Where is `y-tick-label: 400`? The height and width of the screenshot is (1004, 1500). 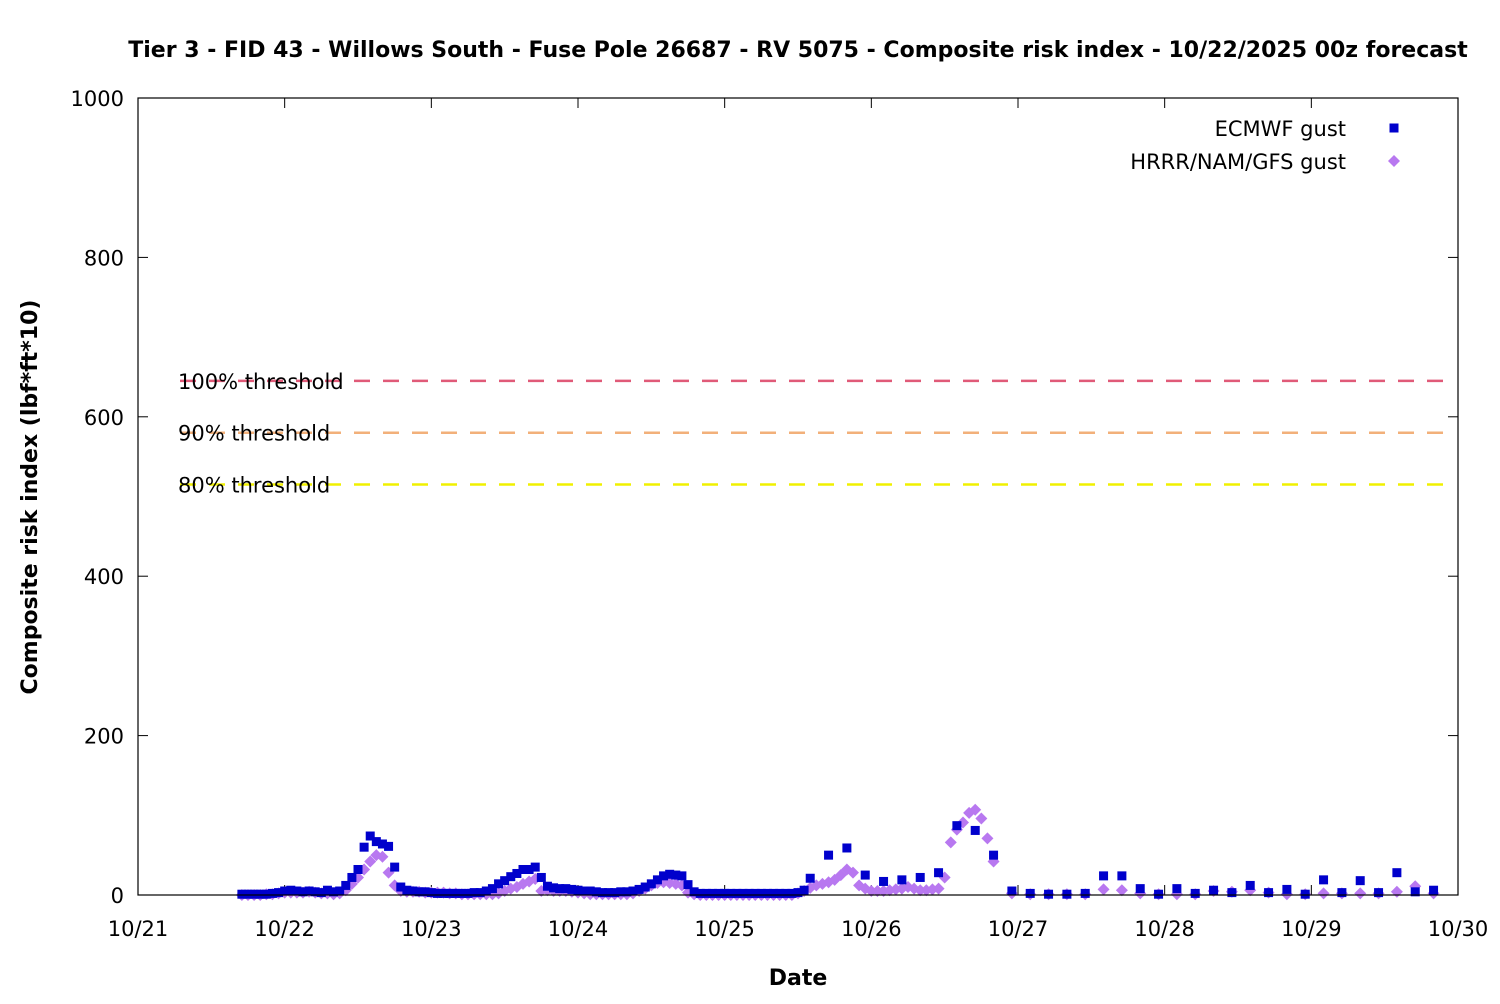
y-tick-label: 400 is located at coordinates (104, 577).